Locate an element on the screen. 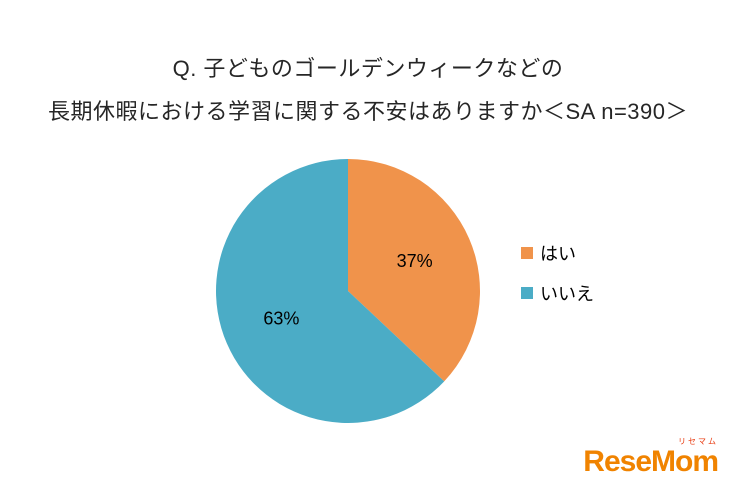  legend-swatch-yes is located at coordinates (527, 253).